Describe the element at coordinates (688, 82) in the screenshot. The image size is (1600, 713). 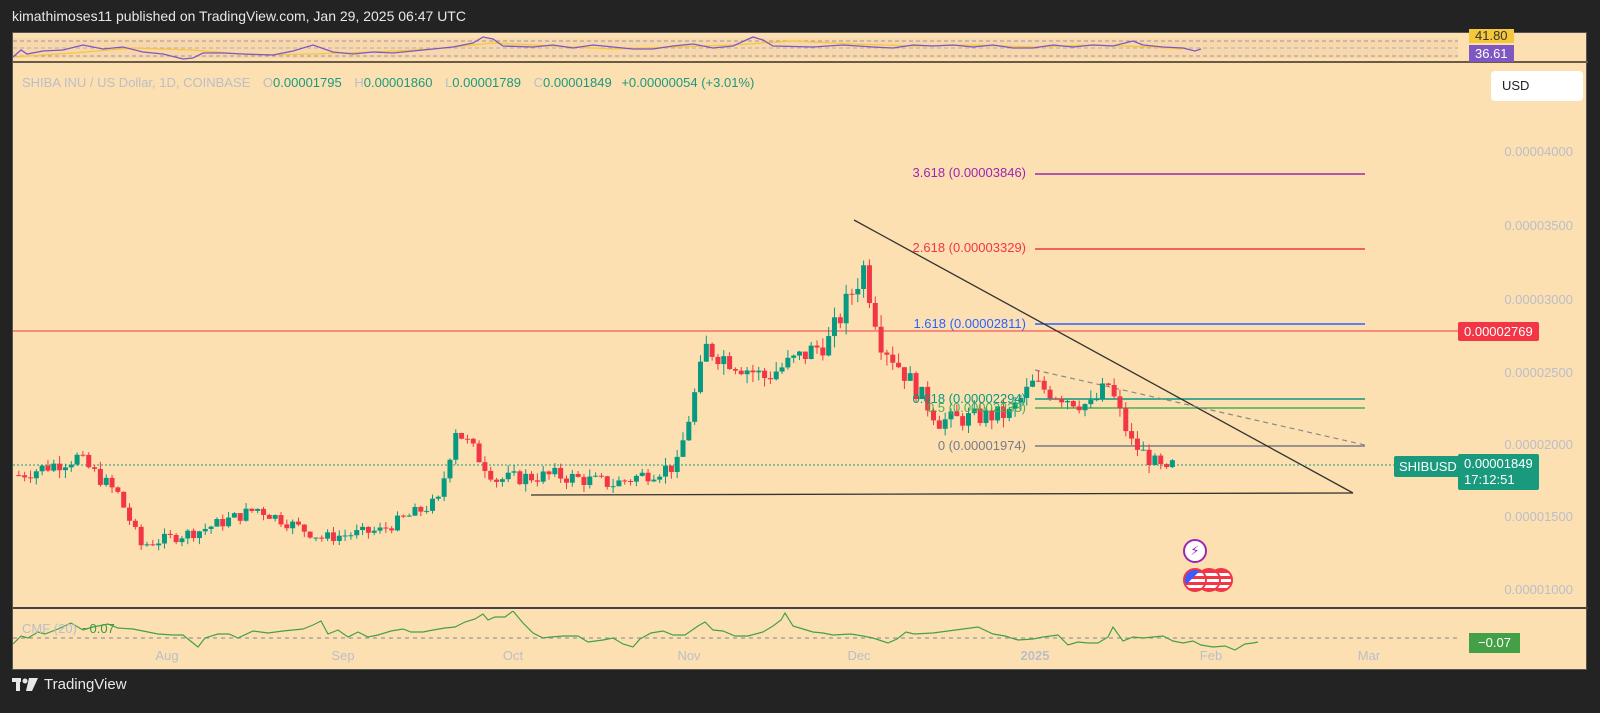
I see `change-value: +0.00000054 (+3.01%)` at that location.